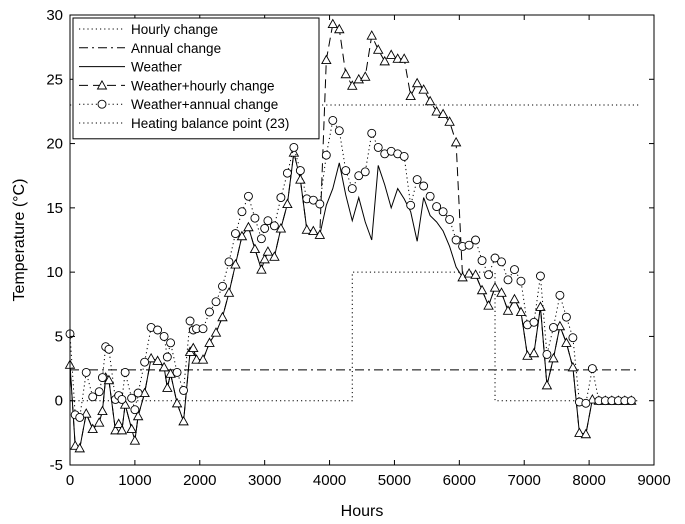 Image resolution: width=685 pixels, height=524 pixels. Describe the element at coordinates (19, 240) in the screenshot. I see `y-axis-label: Temperature (°C)` at that location.